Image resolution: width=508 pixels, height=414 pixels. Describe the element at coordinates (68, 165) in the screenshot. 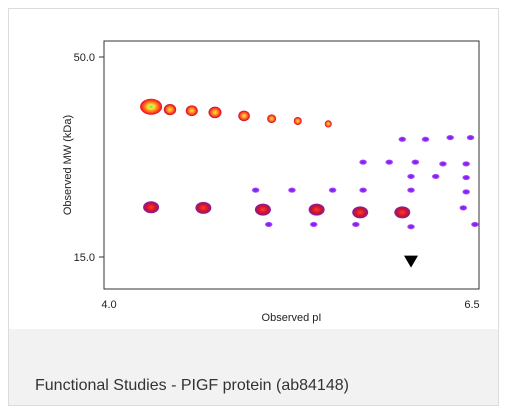

I see `y-axis-label: Observed MW (kDa)` at that location.